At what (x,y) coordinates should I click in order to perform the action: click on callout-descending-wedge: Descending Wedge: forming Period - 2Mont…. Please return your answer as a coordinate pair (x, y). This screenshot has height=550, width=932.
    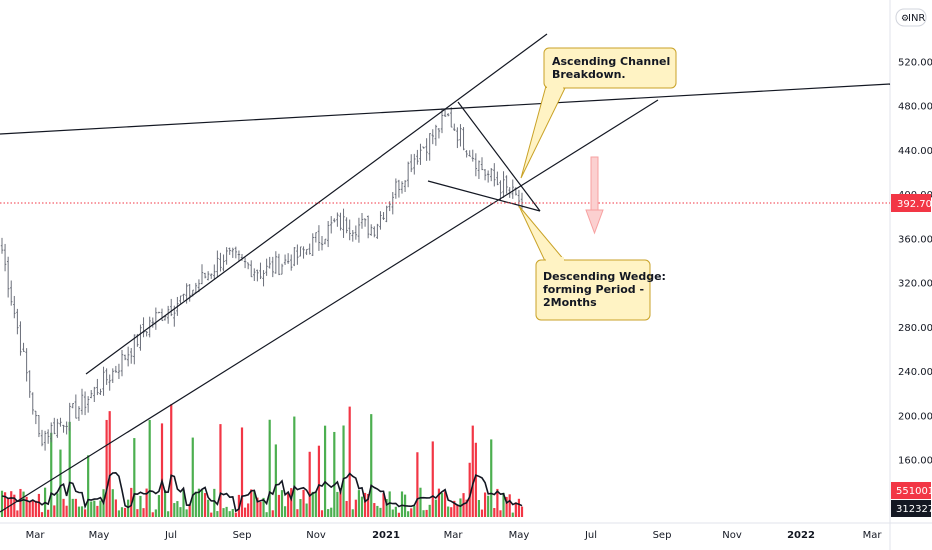
    Looking at the image, I should click on (592, 263).